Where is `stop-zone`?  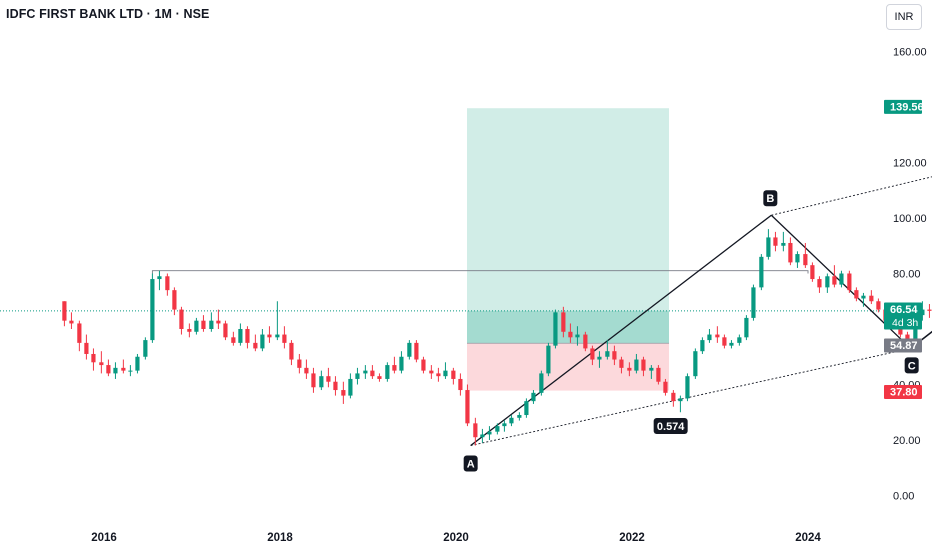 stop-zone is located at coordinates (568, 367).